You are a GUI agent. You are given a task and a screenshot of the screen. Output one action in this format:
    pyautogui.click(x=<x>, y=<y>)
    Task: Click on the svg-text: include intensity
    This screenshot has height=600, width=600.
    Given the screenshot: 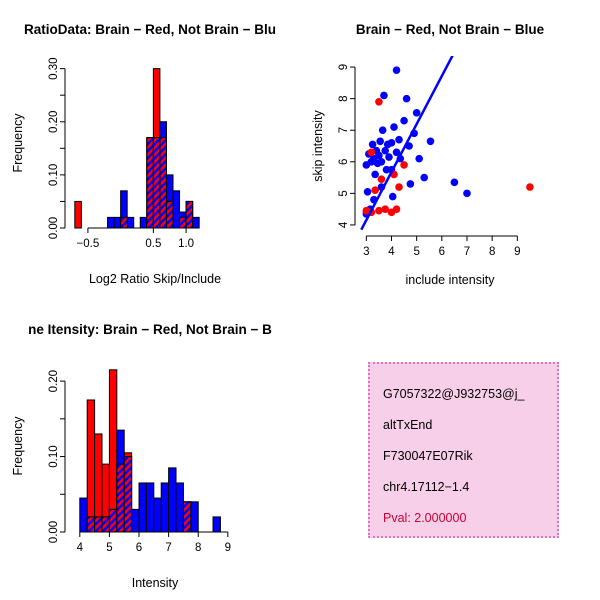 What is the action you would take?
    pyautogui.click(x=451, y=280)
    